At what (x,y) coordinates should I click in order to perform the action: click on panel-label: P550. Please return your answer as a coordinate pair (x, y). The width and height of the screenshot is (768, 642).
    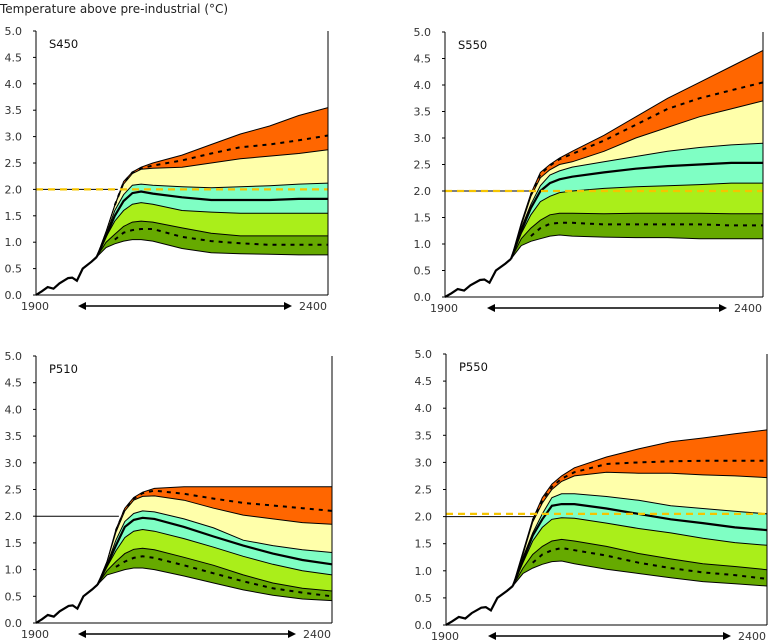
    Looking at the image, I should click on (473, 367).